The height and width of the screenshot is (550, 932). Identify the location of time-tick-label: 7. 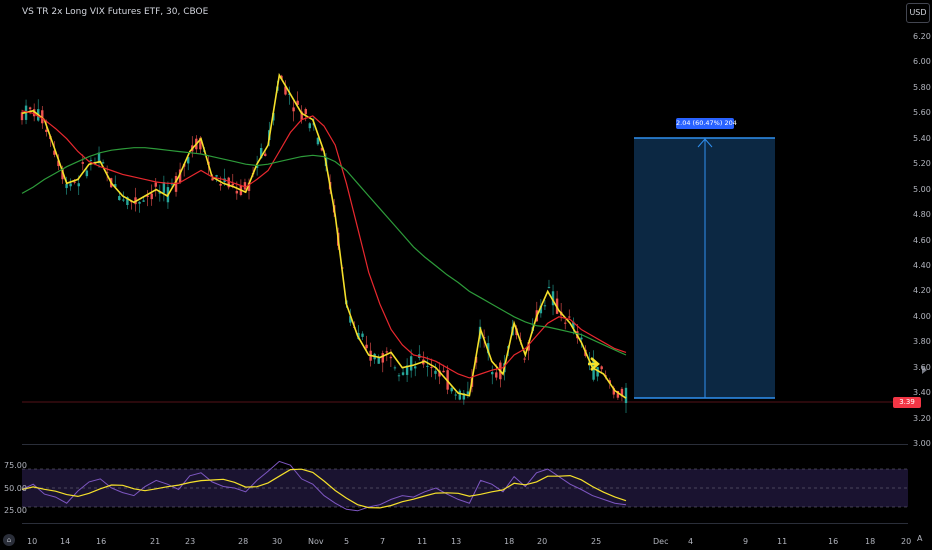
(383, 541).